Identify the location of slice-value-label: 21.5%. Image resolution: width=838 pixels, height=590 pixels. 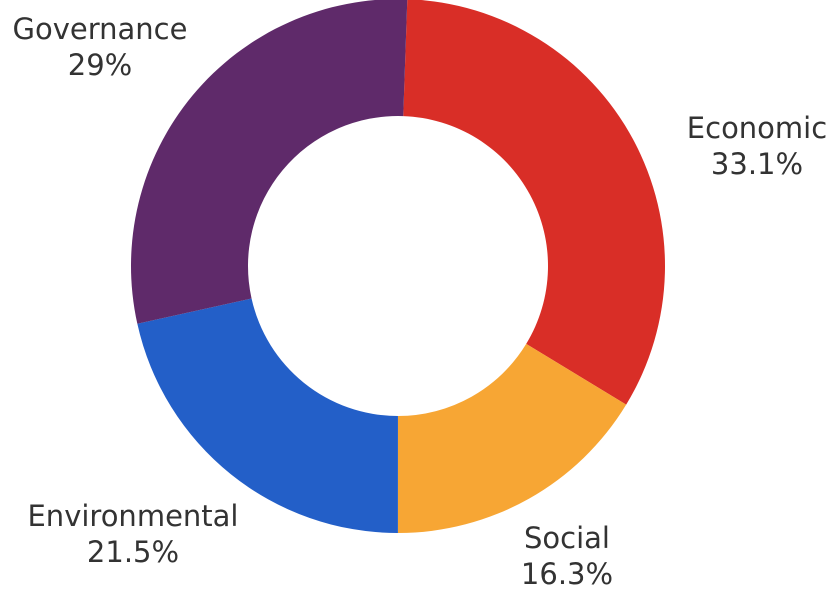
(133, 552).